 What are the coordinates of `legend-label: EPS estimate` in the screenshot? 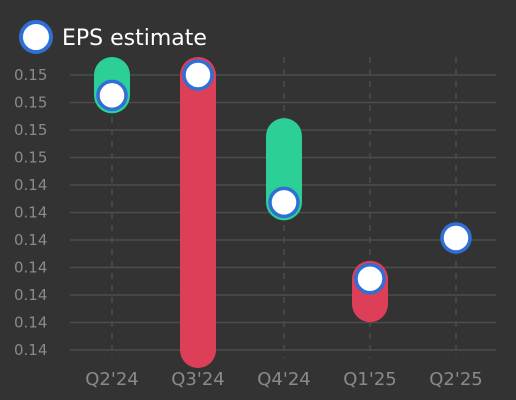 It's located at (134, 38).